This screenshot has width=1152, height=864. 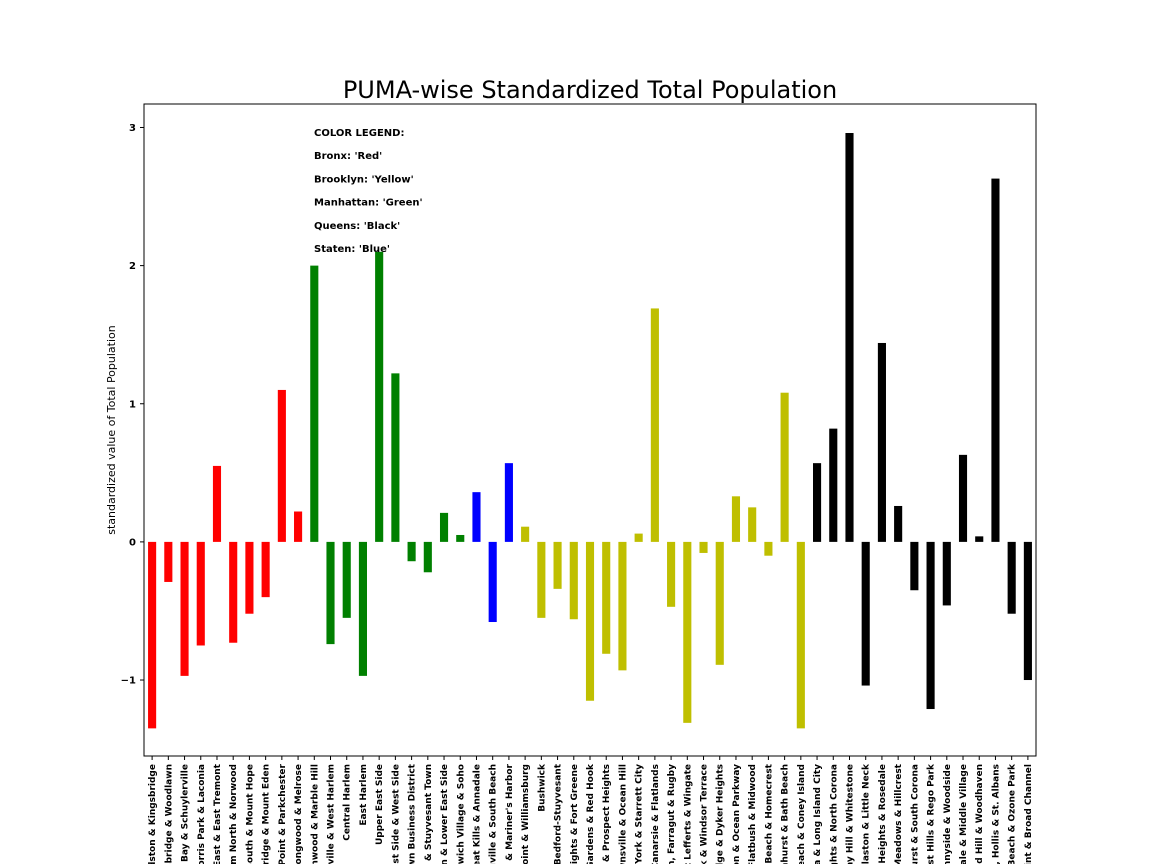 I want to click on x-tick-label: nhurst & South Corona, so click(x=915, y=814).